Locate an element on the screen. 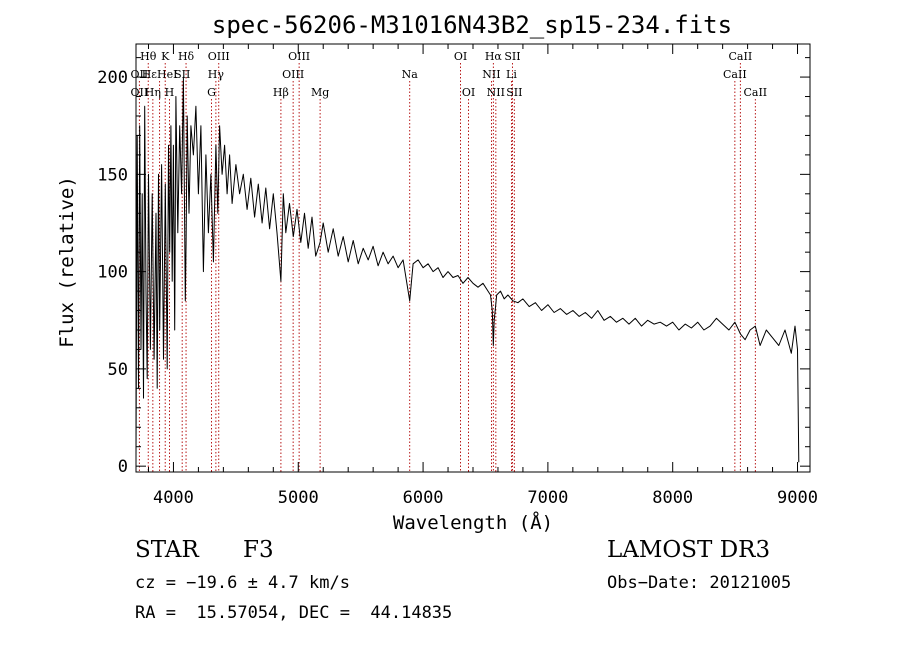  line-marker-label: Mg is located at coordinates (320, 92).